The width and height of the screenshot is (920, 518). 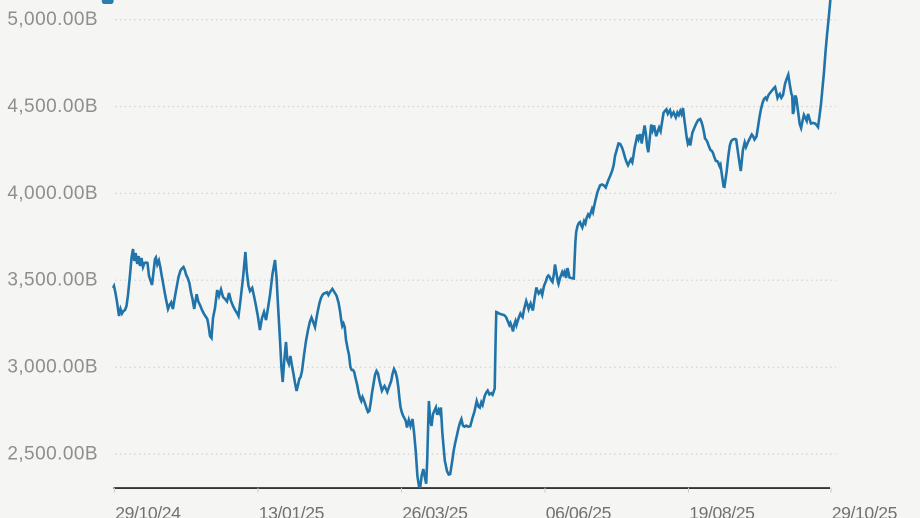 I want to click on svg-text: 3,000.00B, so click(x=52, y=367).